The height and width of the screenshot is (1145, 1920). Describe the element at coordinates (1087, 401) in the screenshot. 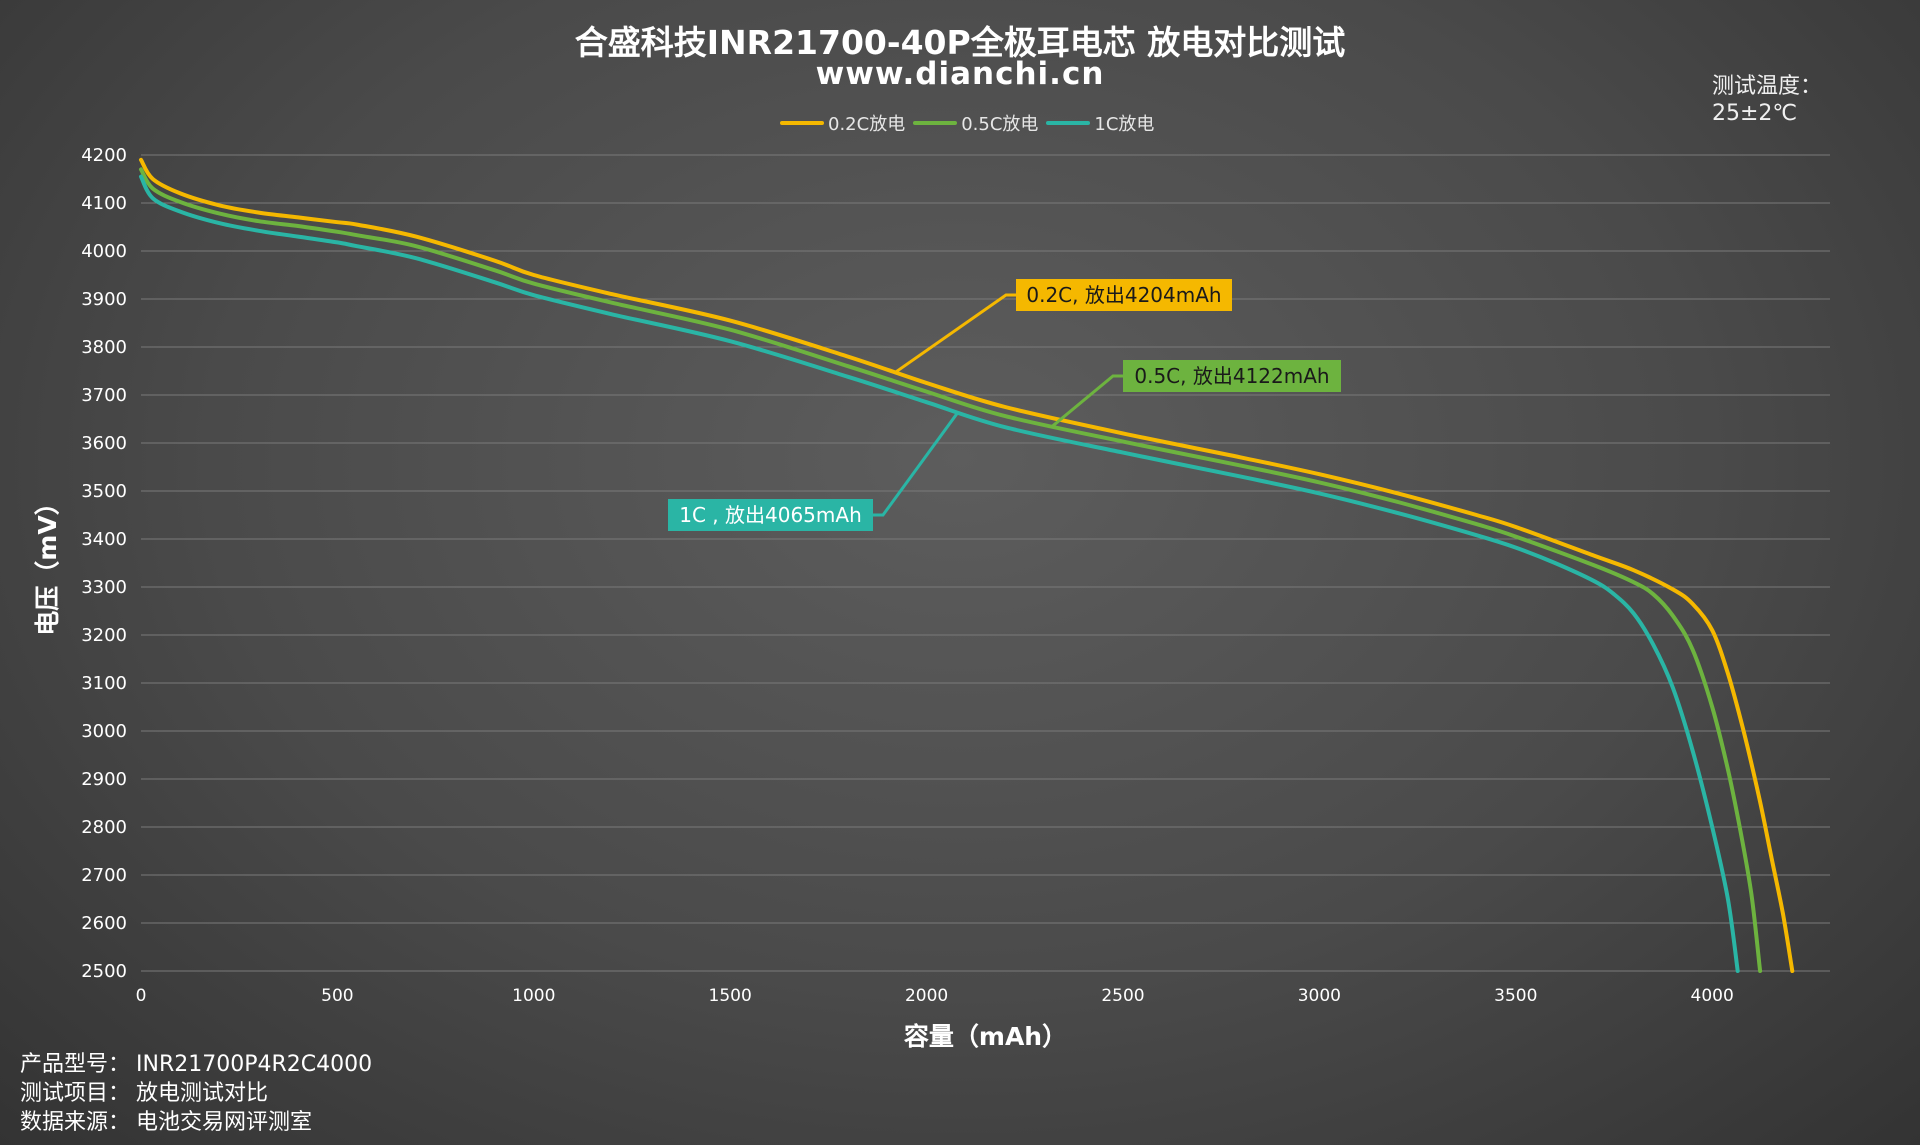

I see `callout-0.5c-leader` at that location.